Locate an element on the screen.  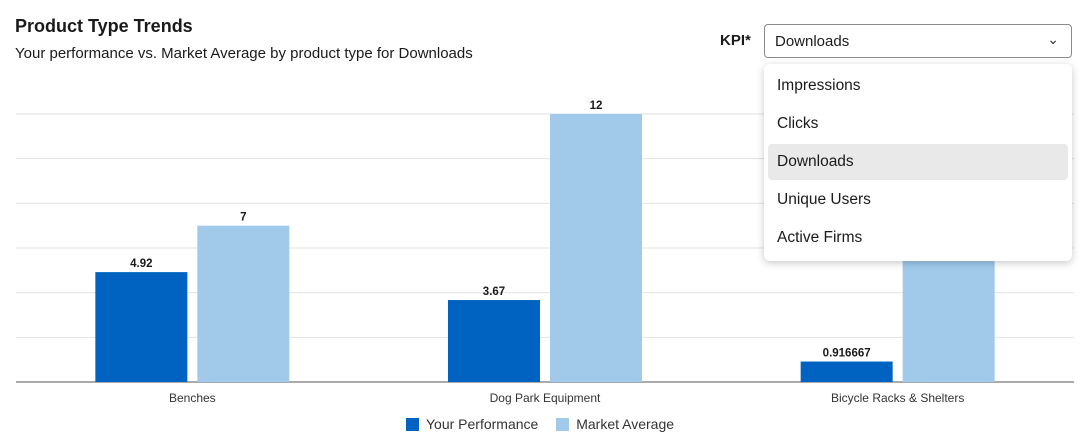
menu-item-active-firms: Active Firms is located at coordinates (820, 237).